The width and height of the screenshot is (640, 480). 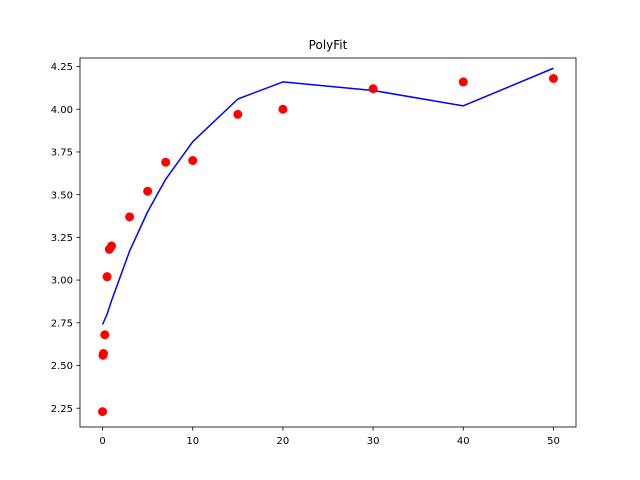 What do you see at coordinates (62, 409) in the screenshot?
I see `y-tick-label: 2.25` at bounding box center [62, 409].